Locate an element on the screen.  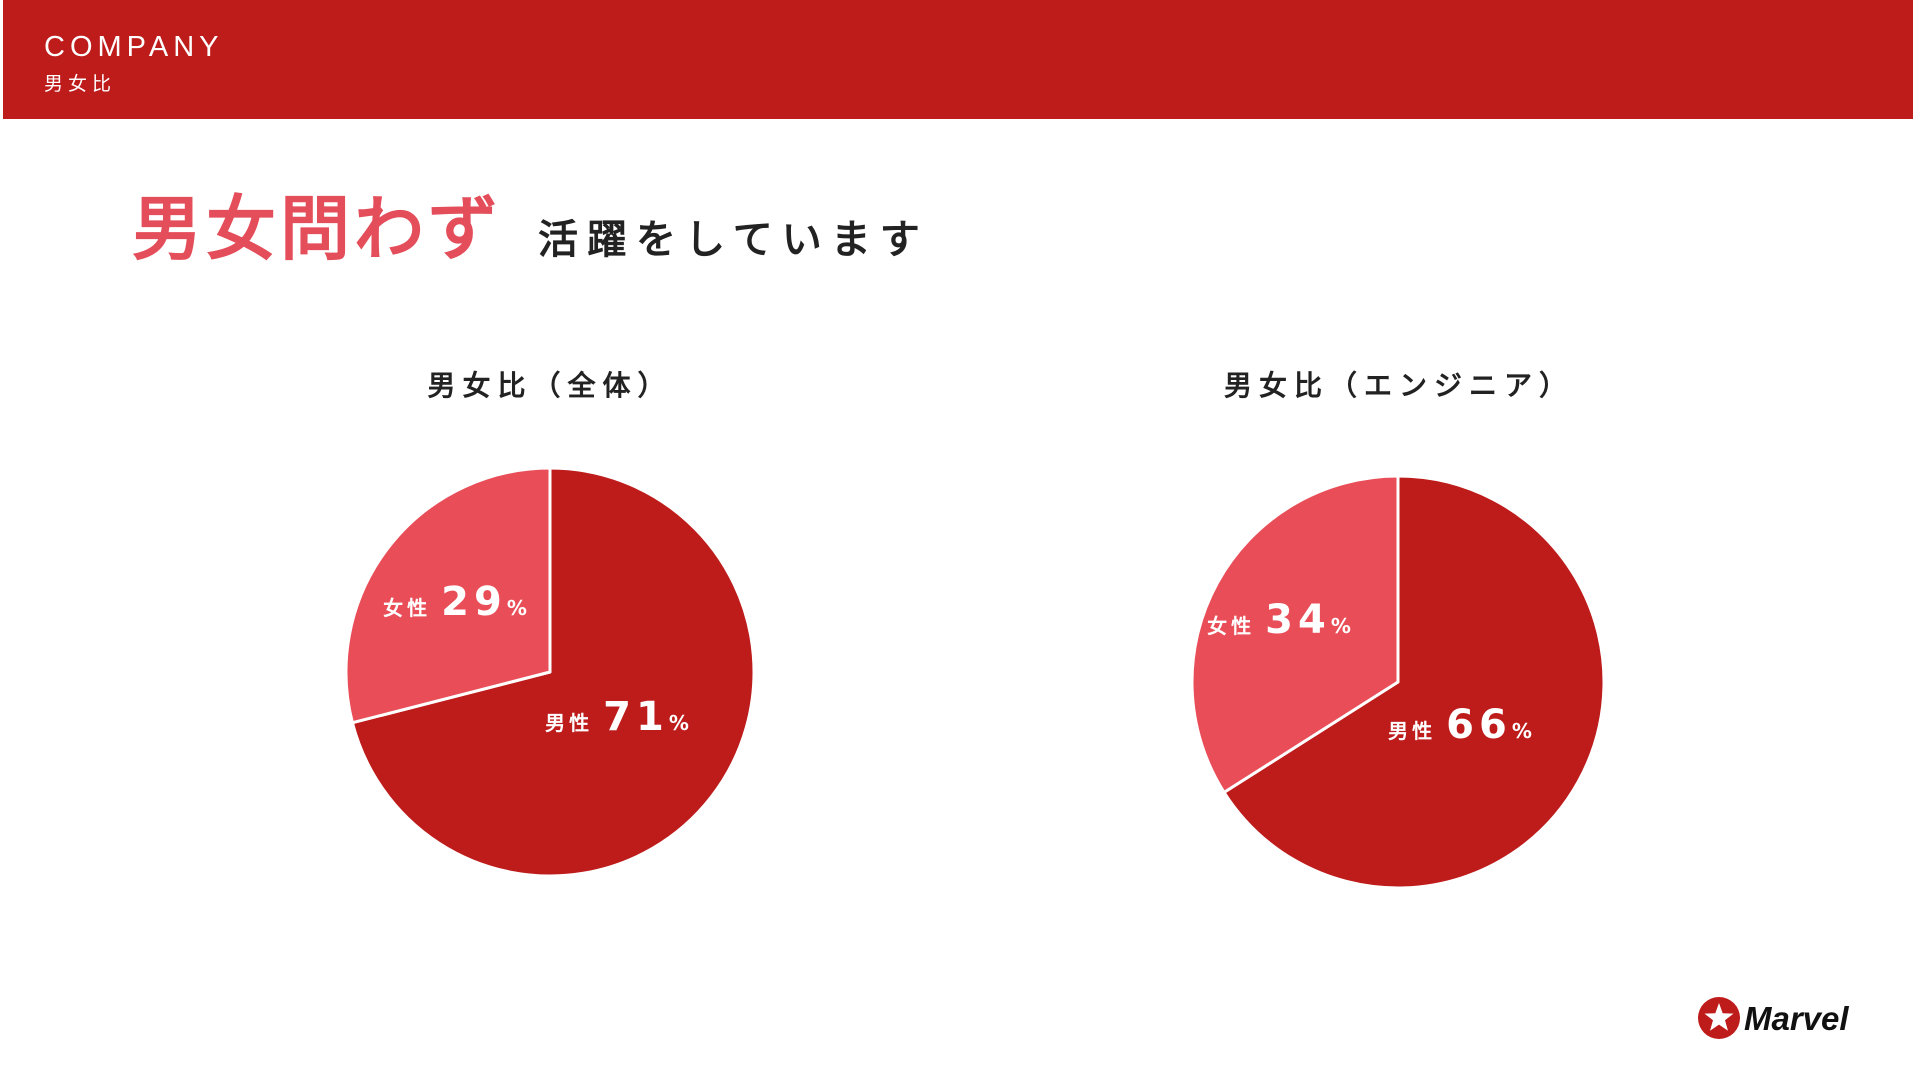
header-title: COMPANY is located at coordinates (134, 47).